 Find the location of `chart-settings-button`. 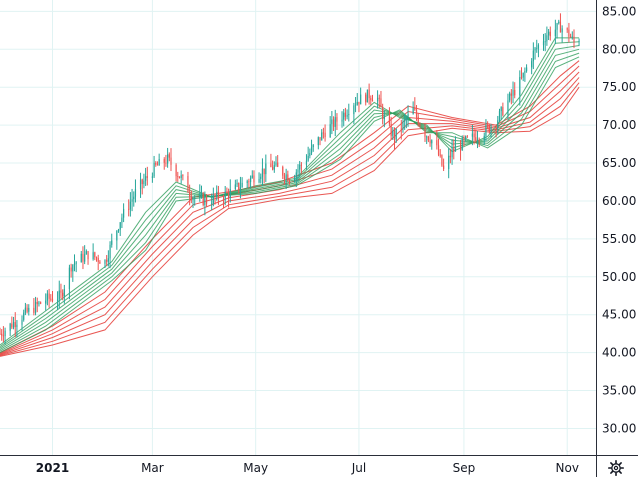

chart-settings-button is located at coordinates (616, 467).